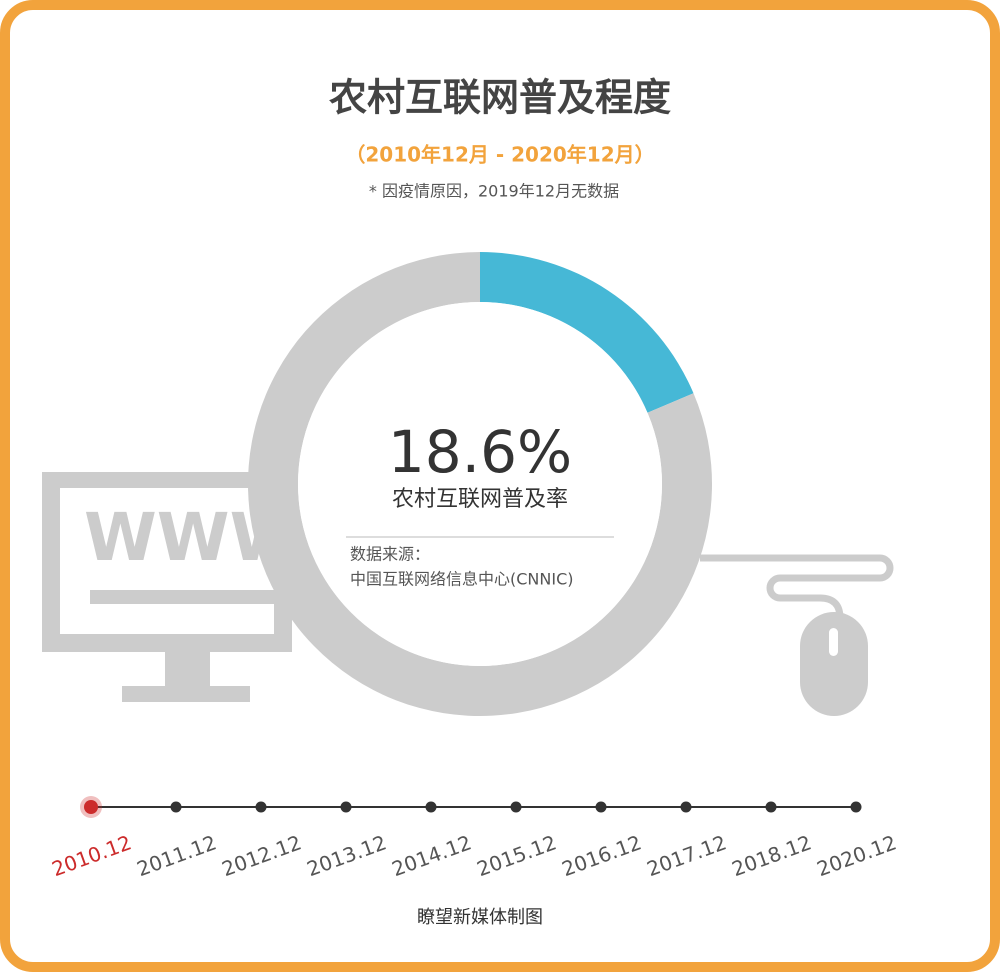 The height and width of the screenshot is (972, 1000). What do you see at coordinates (833, 642) in the screenshot?
I see `mouse-wheel` at bounding box center [833, 642].